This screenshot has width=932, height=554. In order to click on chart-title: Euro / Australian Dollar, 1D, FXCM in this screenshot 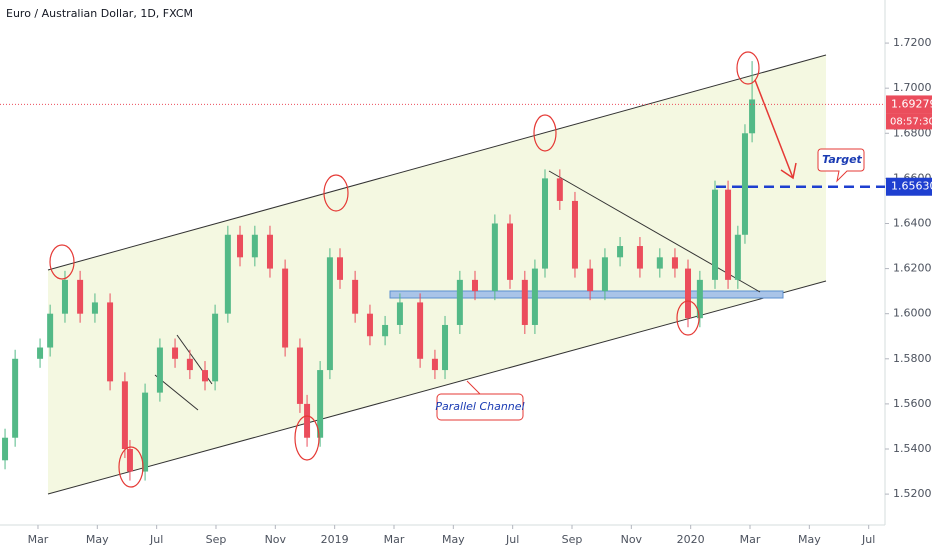, I will do `click(99, 13)`.